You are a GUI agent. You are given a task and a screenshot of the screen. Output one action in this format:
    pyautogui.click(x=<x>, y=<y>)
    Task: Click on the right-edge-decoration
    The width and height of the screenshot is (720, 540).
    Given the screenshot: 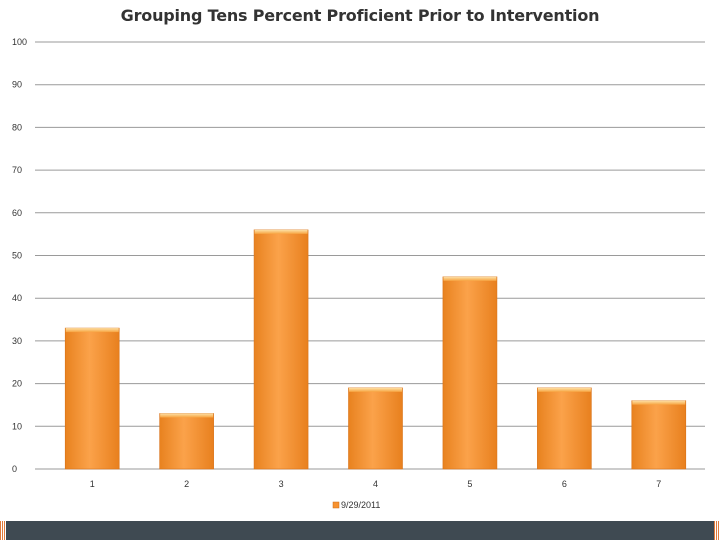 What is the action you would take?
    pyautogui.click(x=717, y=530)
    